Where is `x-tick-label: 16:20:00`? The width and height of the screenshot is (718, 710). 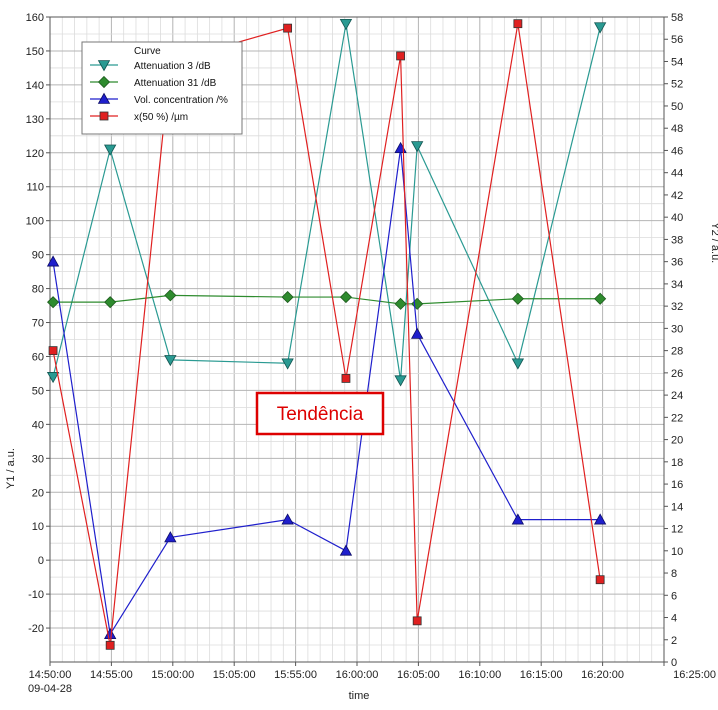 x-tick-label: 16:20:00 is located at coordinates (602, 675).